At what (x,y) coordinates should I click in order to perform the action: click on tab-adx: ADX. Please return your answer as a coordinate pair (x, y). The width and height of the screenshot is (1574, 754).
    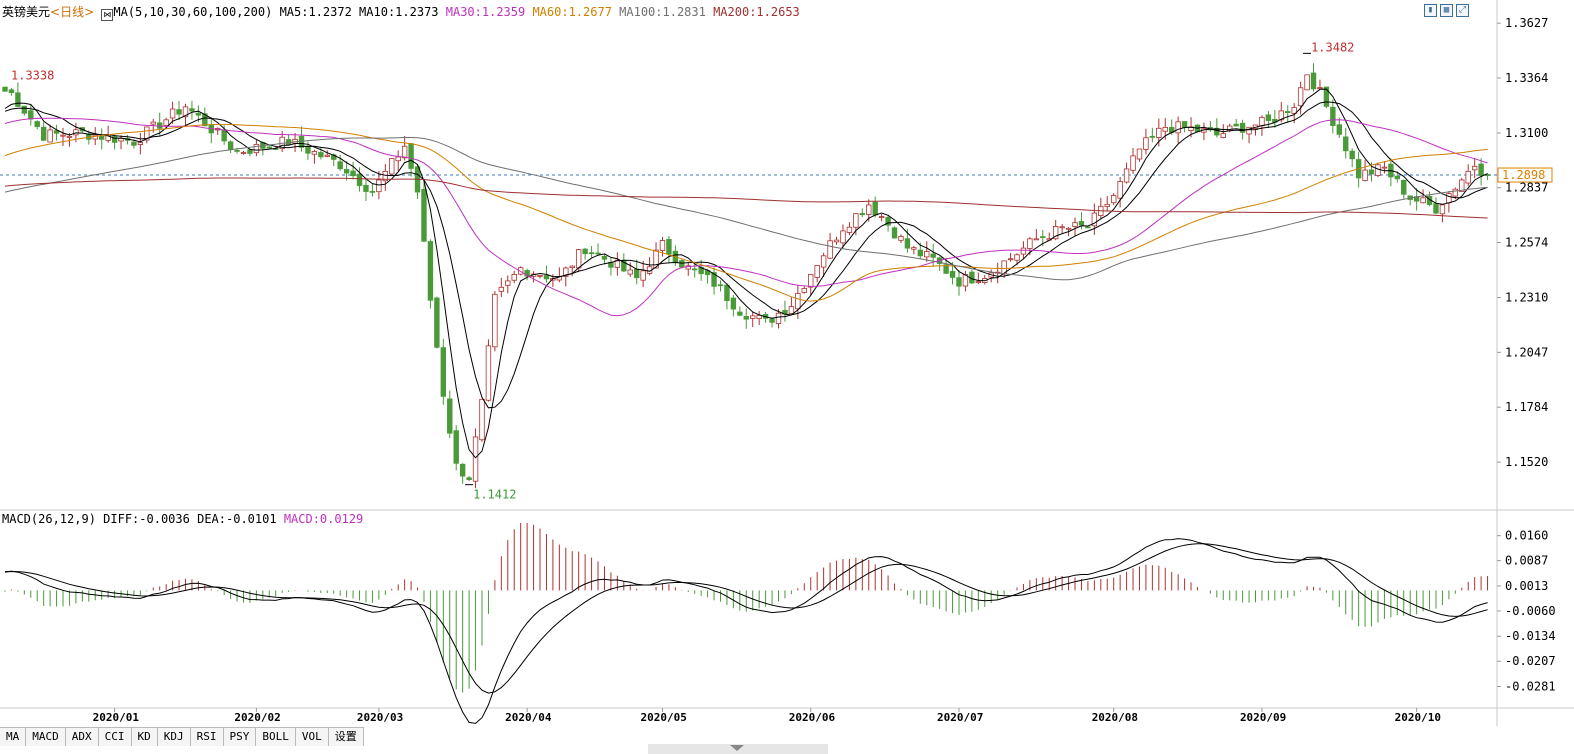
    Looking at the image, I should click on (82, 737).